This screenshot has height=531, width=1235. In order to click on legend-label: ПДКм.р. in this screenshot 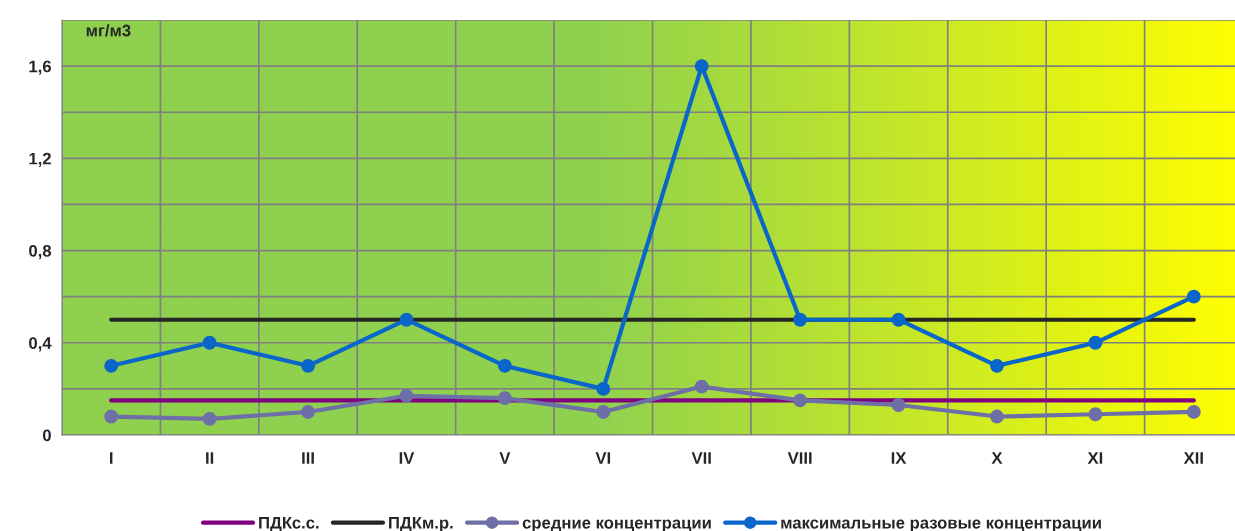, I will do `click(421, 524)`.